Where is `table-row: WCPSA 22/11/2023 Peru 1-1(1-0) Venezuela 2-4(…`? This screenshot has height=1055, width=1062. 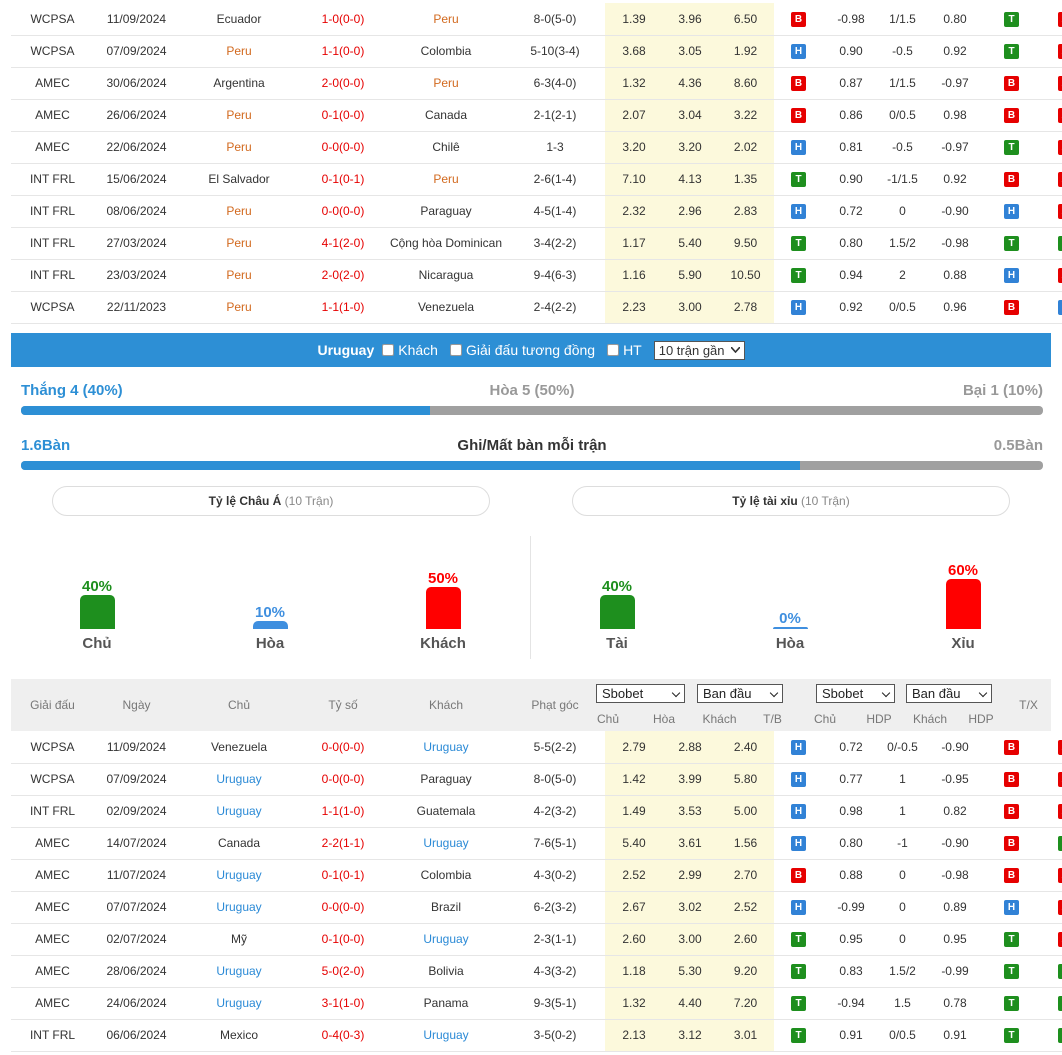
table-row: WCPSA 22/11/2023 Peru 1-1(1-0) Venezuela 2-4(… is located at coordinates (536, 307).